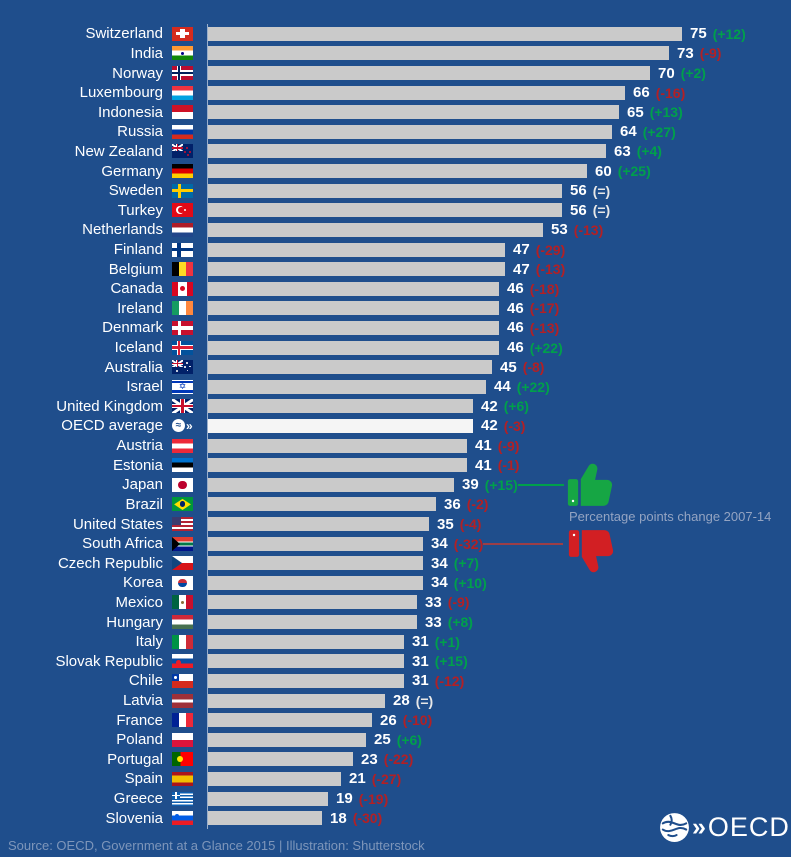 This screenshot has height=857, width=791. What do you see at coordinates (470, 524) in the screenshot?
I see `change-label: (-4)` at bounding box center [470, 524].